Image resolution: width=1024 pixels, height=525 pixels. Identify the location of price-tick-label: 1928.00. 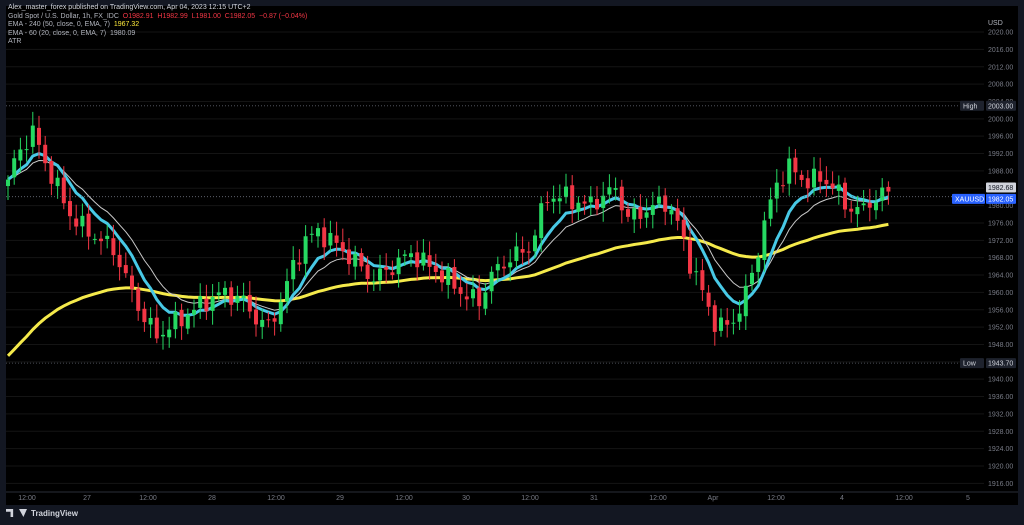
(1000, 432).